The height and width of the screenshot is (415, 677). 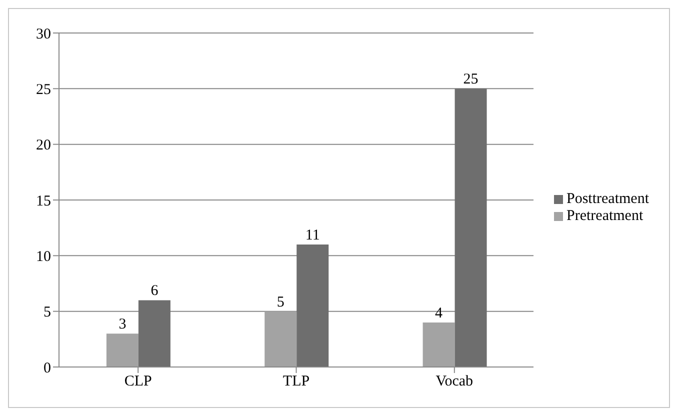 What do you see at coordinates (122, 324) in the screenshot?
I see `data-label: 3` at bounding box center [122, 324].